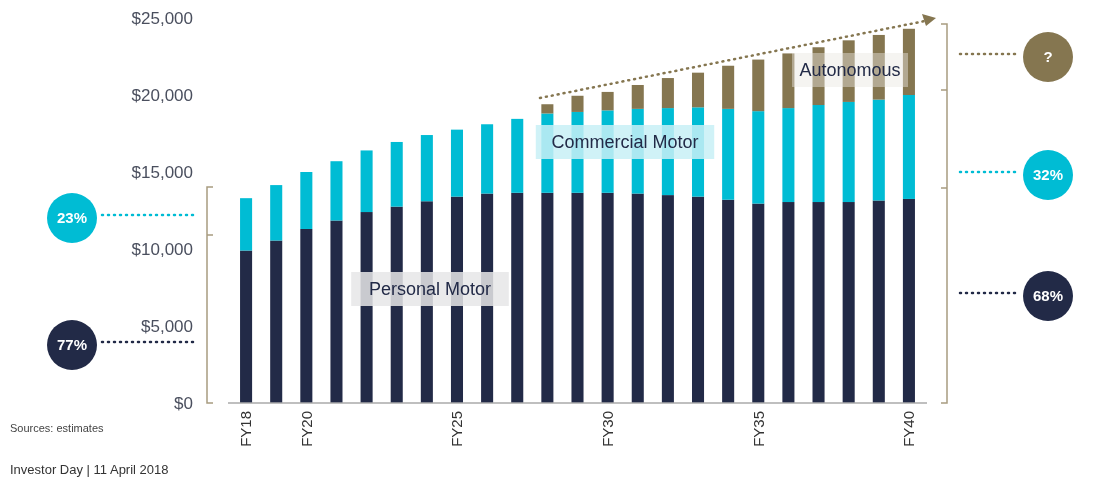 The height and width of the screenshot is (484, 1105). What do you see at coordinates (72, 218) in the screenshot?
I see `text: 23%` at bounding box center [72, 218].